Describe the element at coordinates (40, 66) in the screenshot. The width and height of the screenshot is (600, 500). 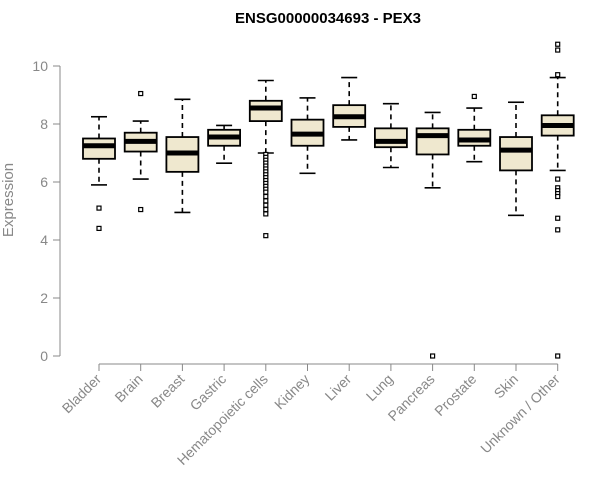
I see `y-tick-label: 10` at that location.